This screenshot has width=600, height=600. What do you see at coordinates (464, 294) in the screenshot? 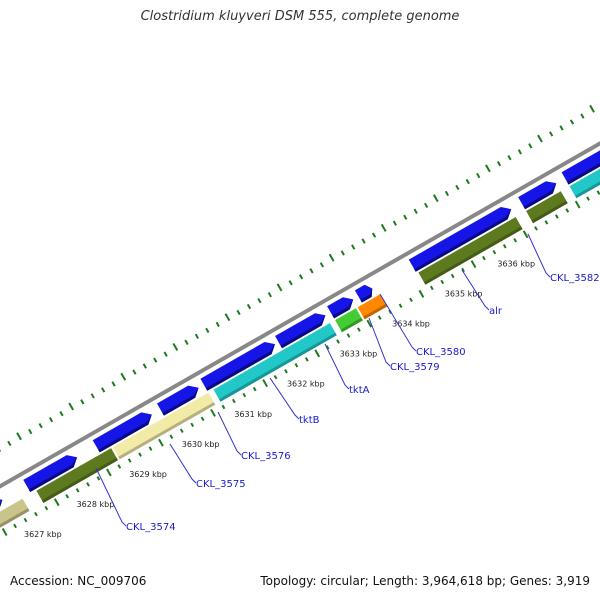
I see `kbp-label: 3635 kbp` at bounding box center [464, 294].